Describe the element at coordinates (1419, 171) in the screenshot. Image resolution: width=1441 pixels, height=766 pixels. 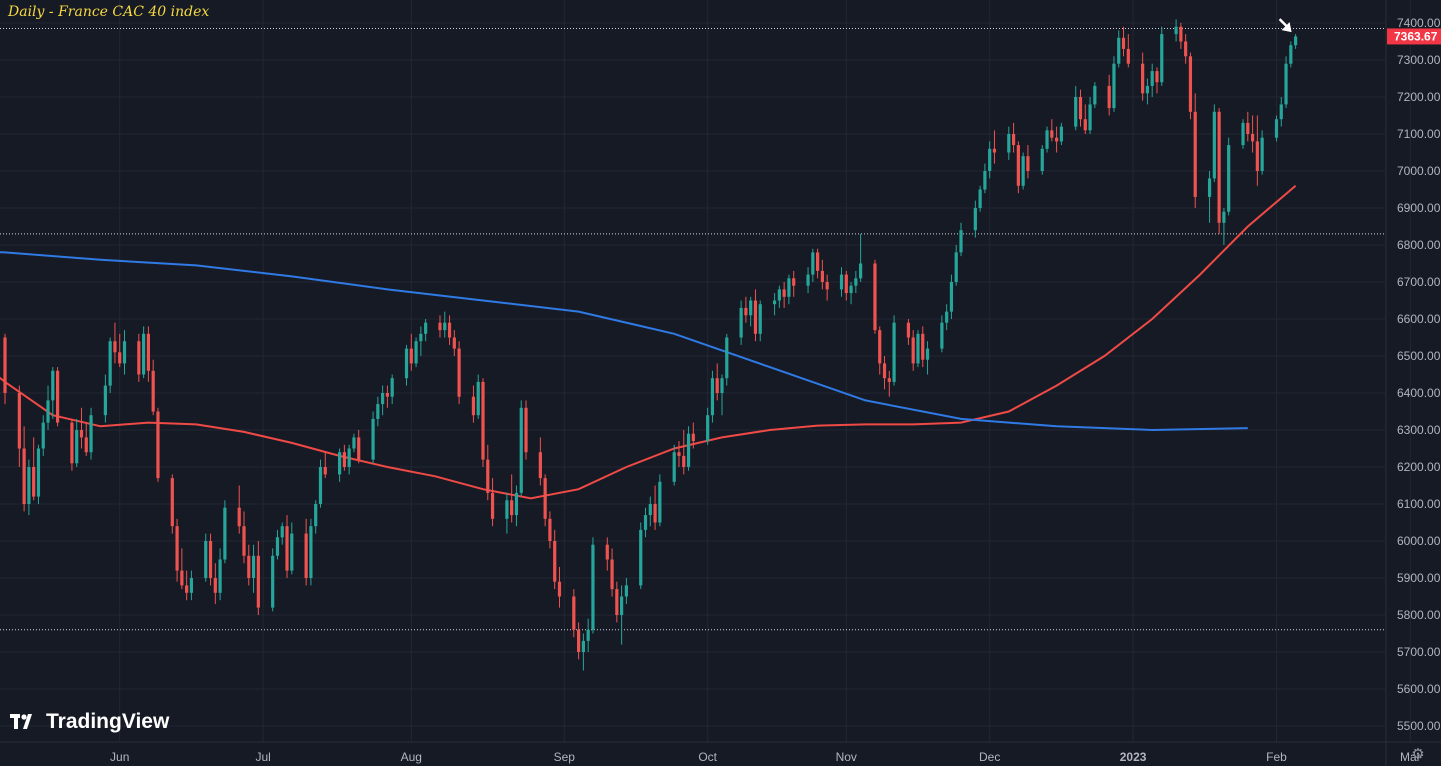
I see `price-tick-label: 7000.00` at that location.